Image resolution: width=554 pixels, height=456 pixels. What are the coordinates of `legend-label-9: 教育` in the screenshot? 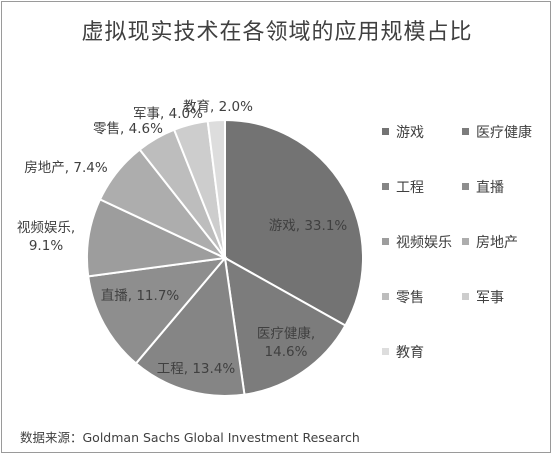 It's located at (410, 353).